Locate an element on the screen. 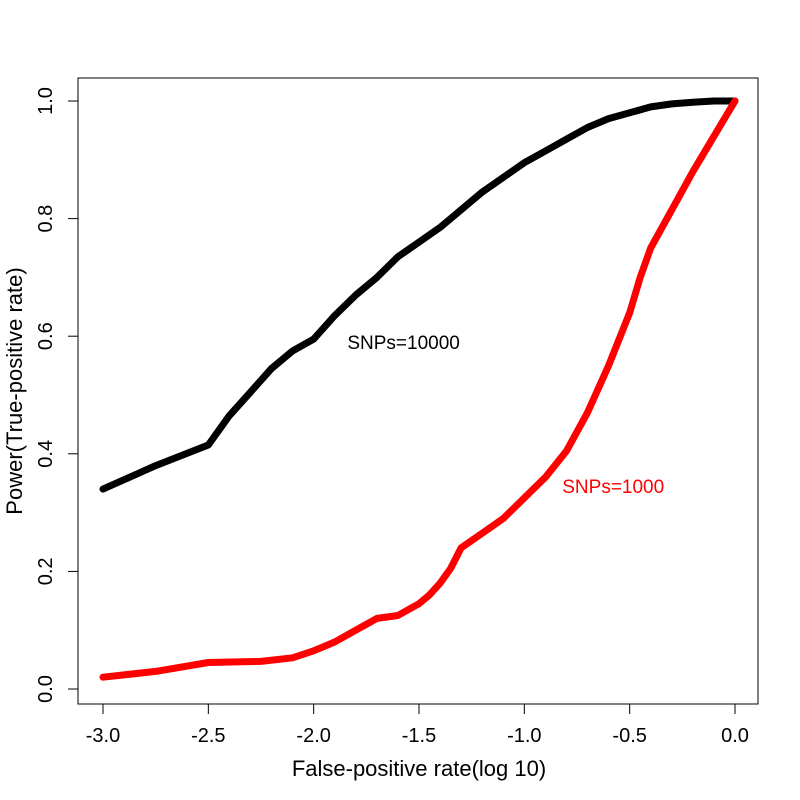 The height and width of the screenshot is (800, 800). y-tick-label: 0.8 is located at coordinates (46, 219).